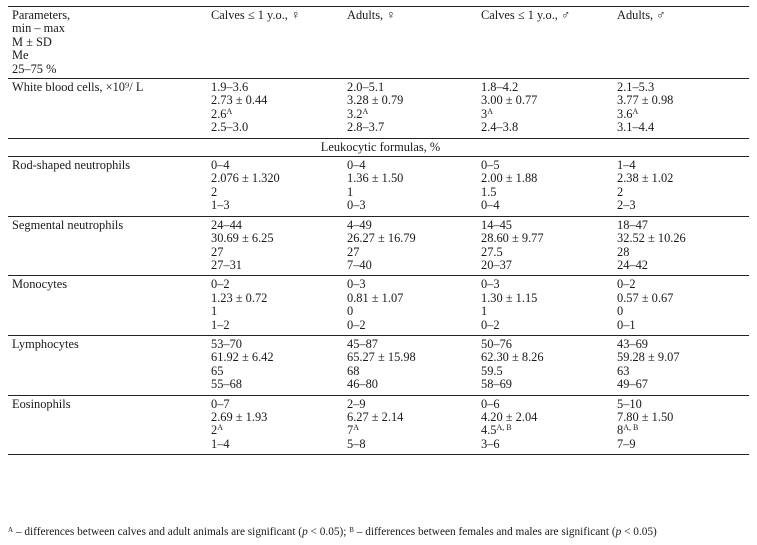 The image size is (757, 545). What do you see at coordinates (277, 430) in the screenshot?
I see `median-line: 2A` at bounding box center [277, 430].